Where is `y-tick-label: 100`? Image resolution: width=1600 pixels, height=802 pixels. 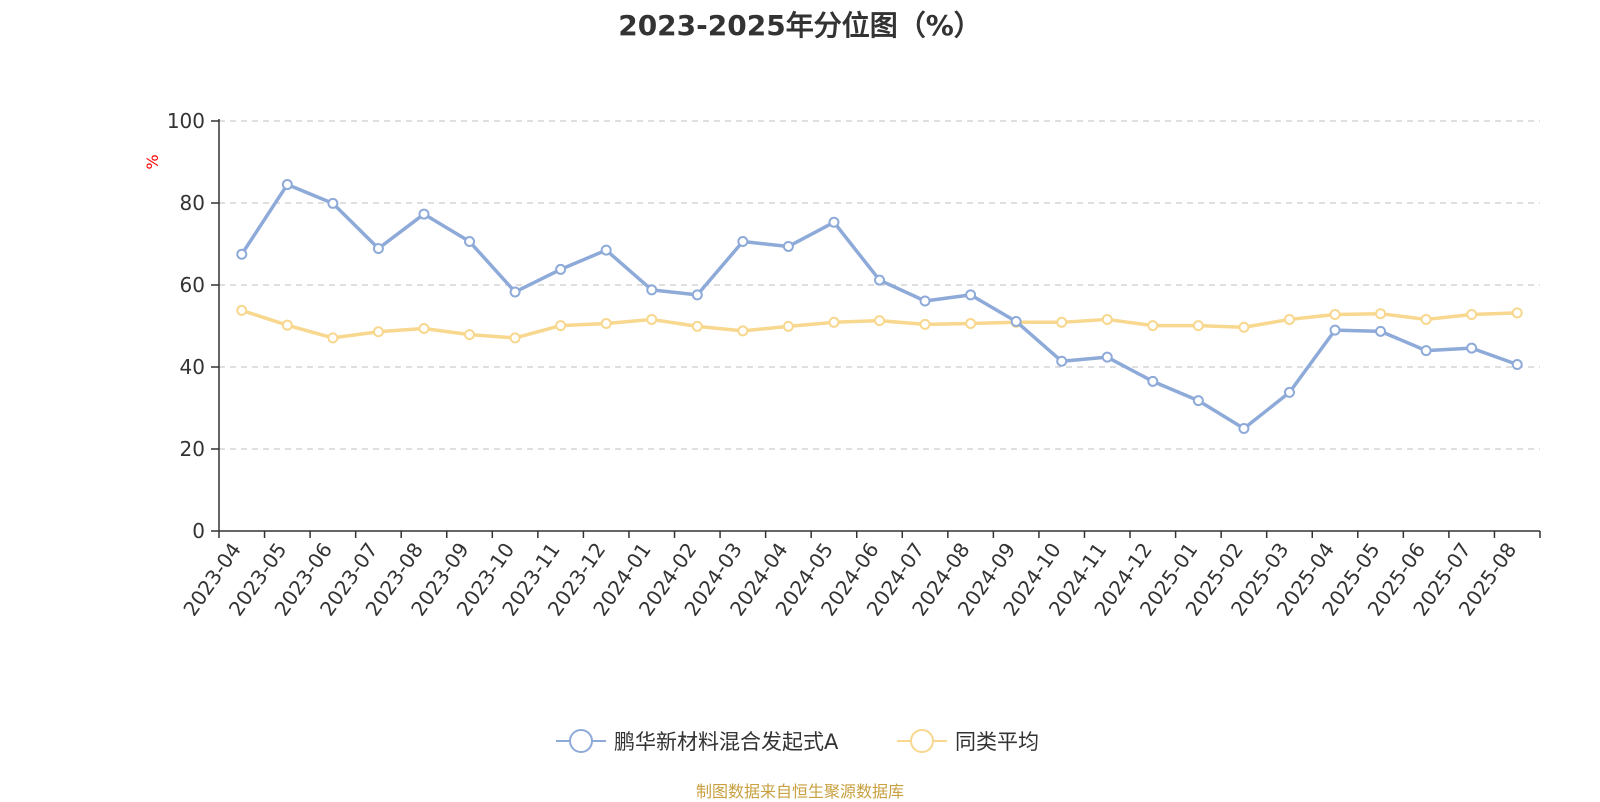 y-tick-label: 100 is located at coordinates (186, 121).